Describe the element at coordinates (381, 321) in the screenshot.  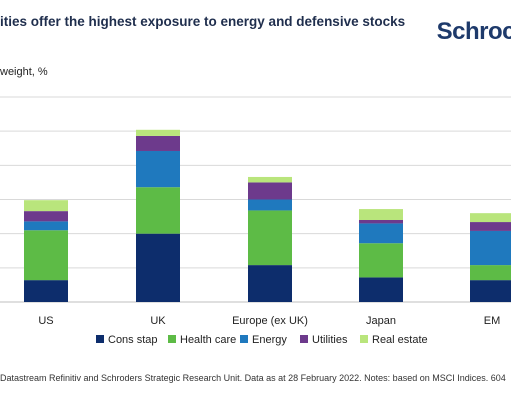
I see `x-tick-label: Japan` at that location.